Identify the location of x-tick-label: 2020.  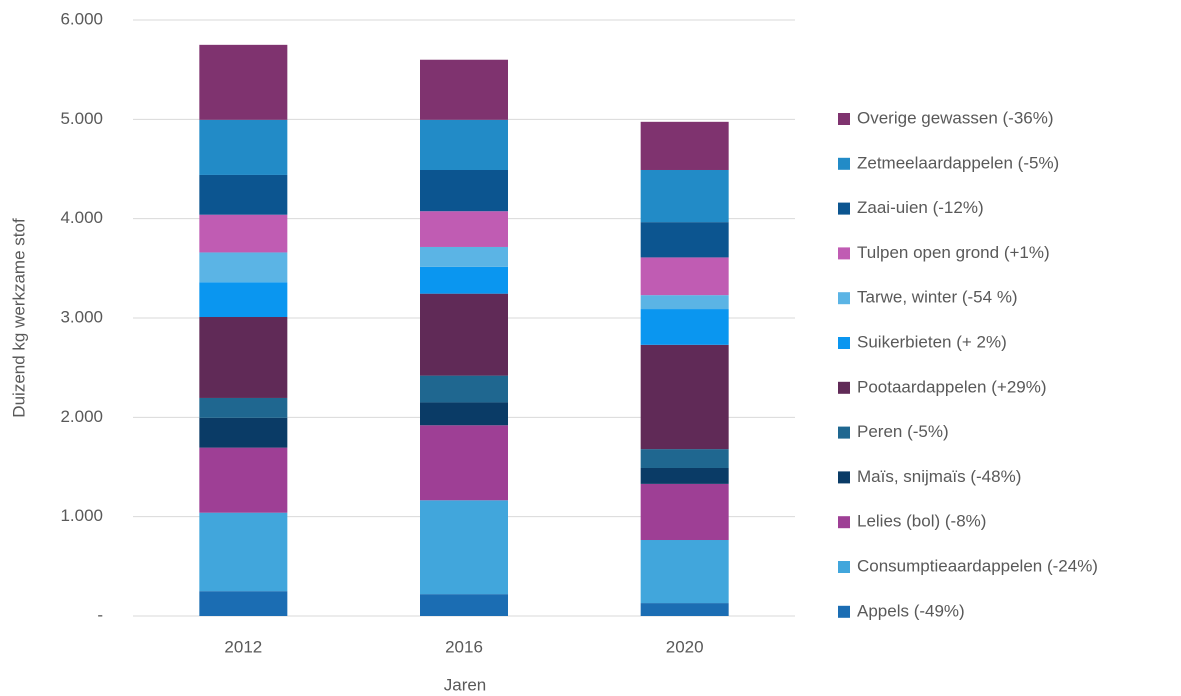
(685, 646).